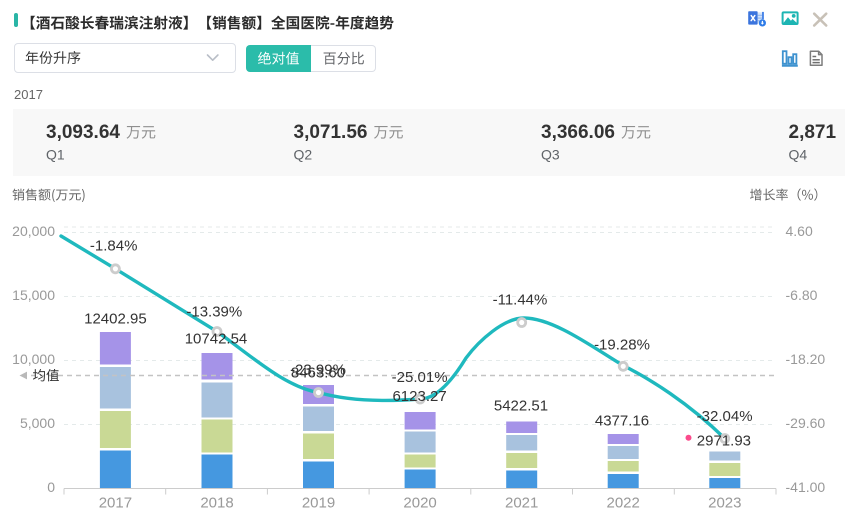 This screenshot has width=845, height=516. Describe the element at coordinates (419, 396) in the screenshot. I see `svg-text: 6123.27` at that location.